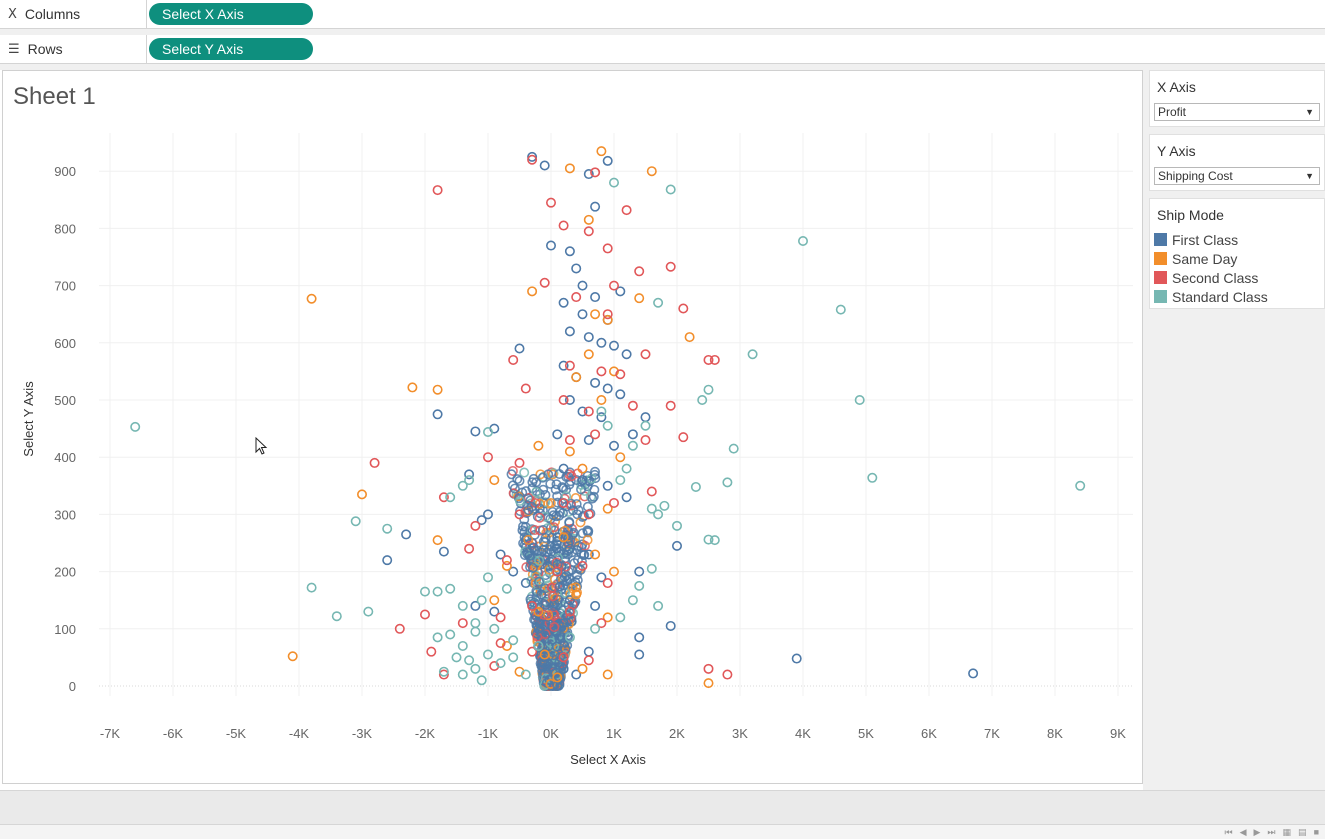 The width and height of the screenshot is (1325, 839). What do you see at coordinates (65, 343) in the screenshot?
I see `y-tick-label: 600` at bounding box center [65, 343].